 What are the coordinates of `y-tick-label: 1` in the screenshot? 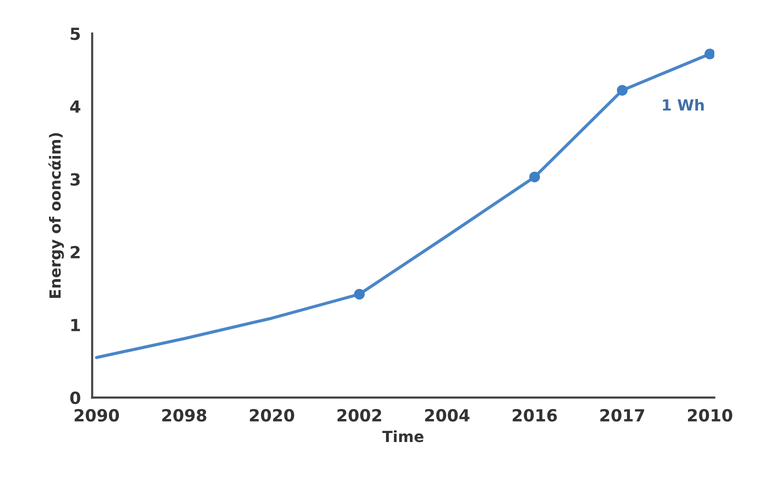 It's located at (75, 325).